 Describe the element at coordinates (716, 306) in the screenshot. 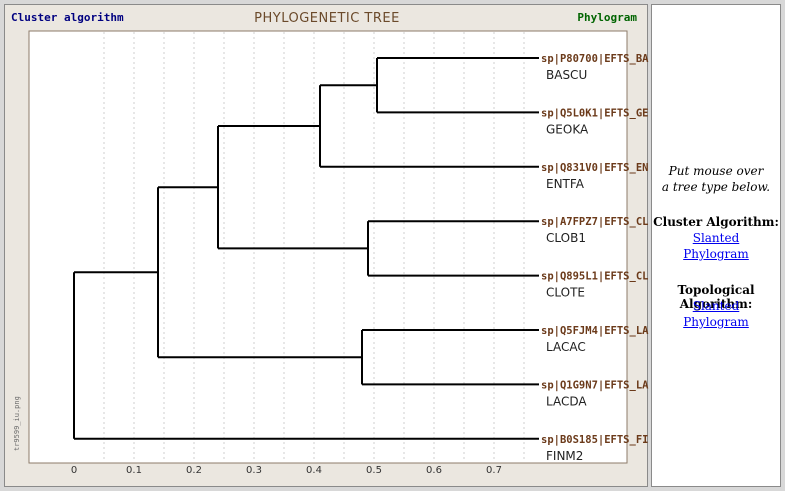

I see `topological-slanted-link: Slanted` at that location.